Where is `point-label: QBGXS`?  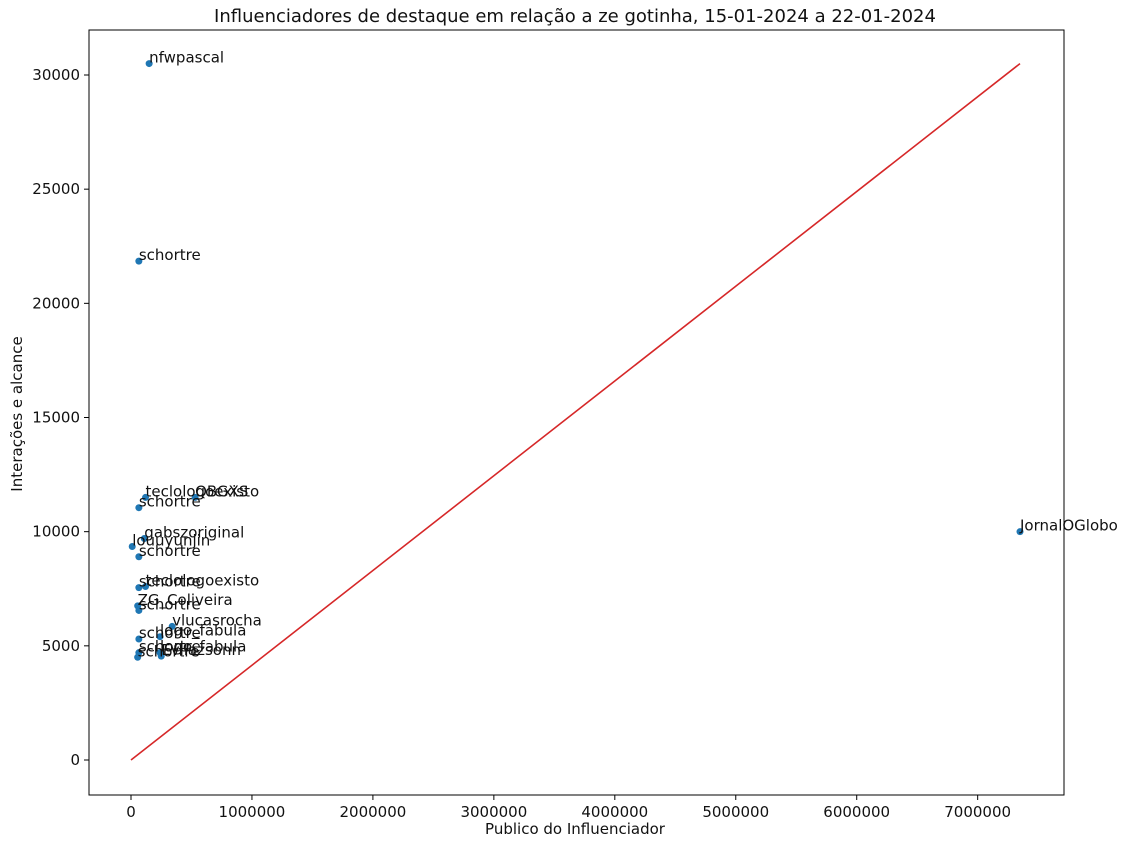 point-label: QBGXS is located at coordinates (221, 491).